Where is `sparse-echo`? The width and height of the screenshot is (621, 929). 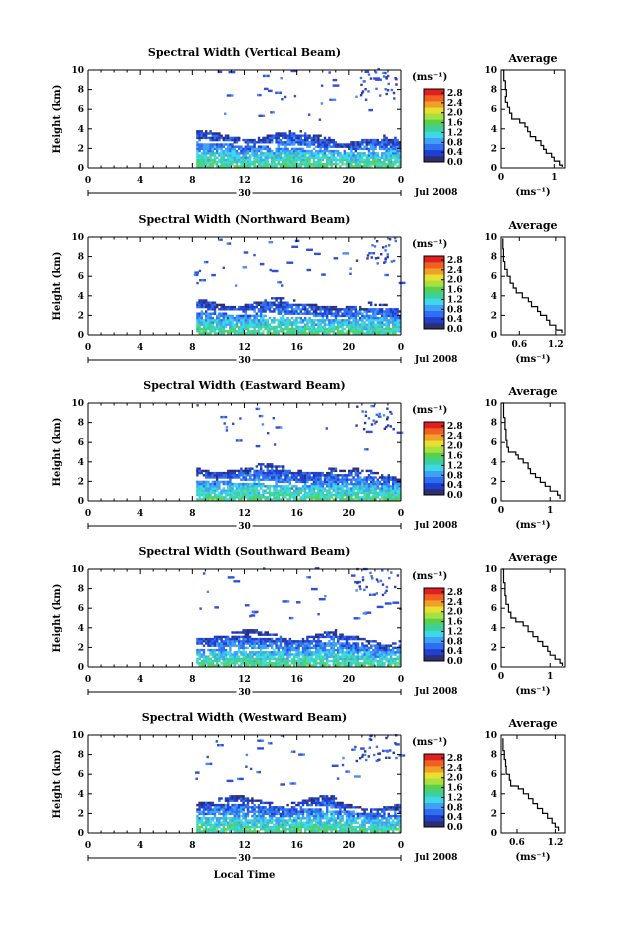 sparse-echo is located at coordinates (294, 246).